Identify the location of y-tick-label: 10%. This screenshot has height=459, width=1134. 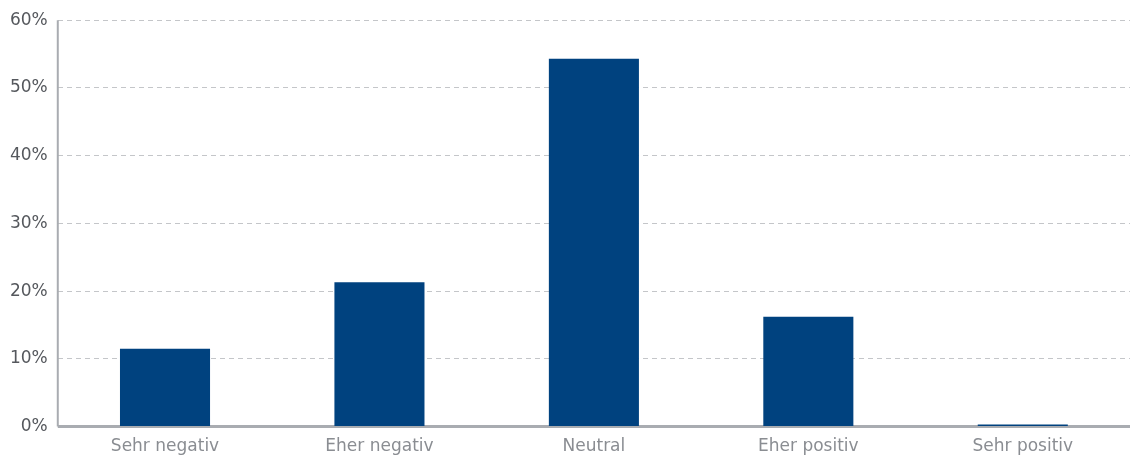
(28, 357).